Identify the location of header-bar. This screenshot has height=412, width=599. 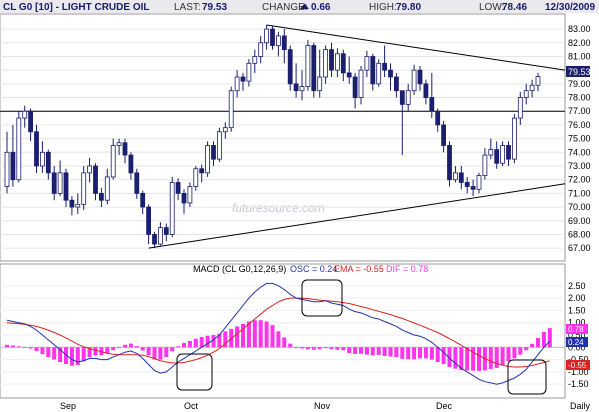
(299, 6).